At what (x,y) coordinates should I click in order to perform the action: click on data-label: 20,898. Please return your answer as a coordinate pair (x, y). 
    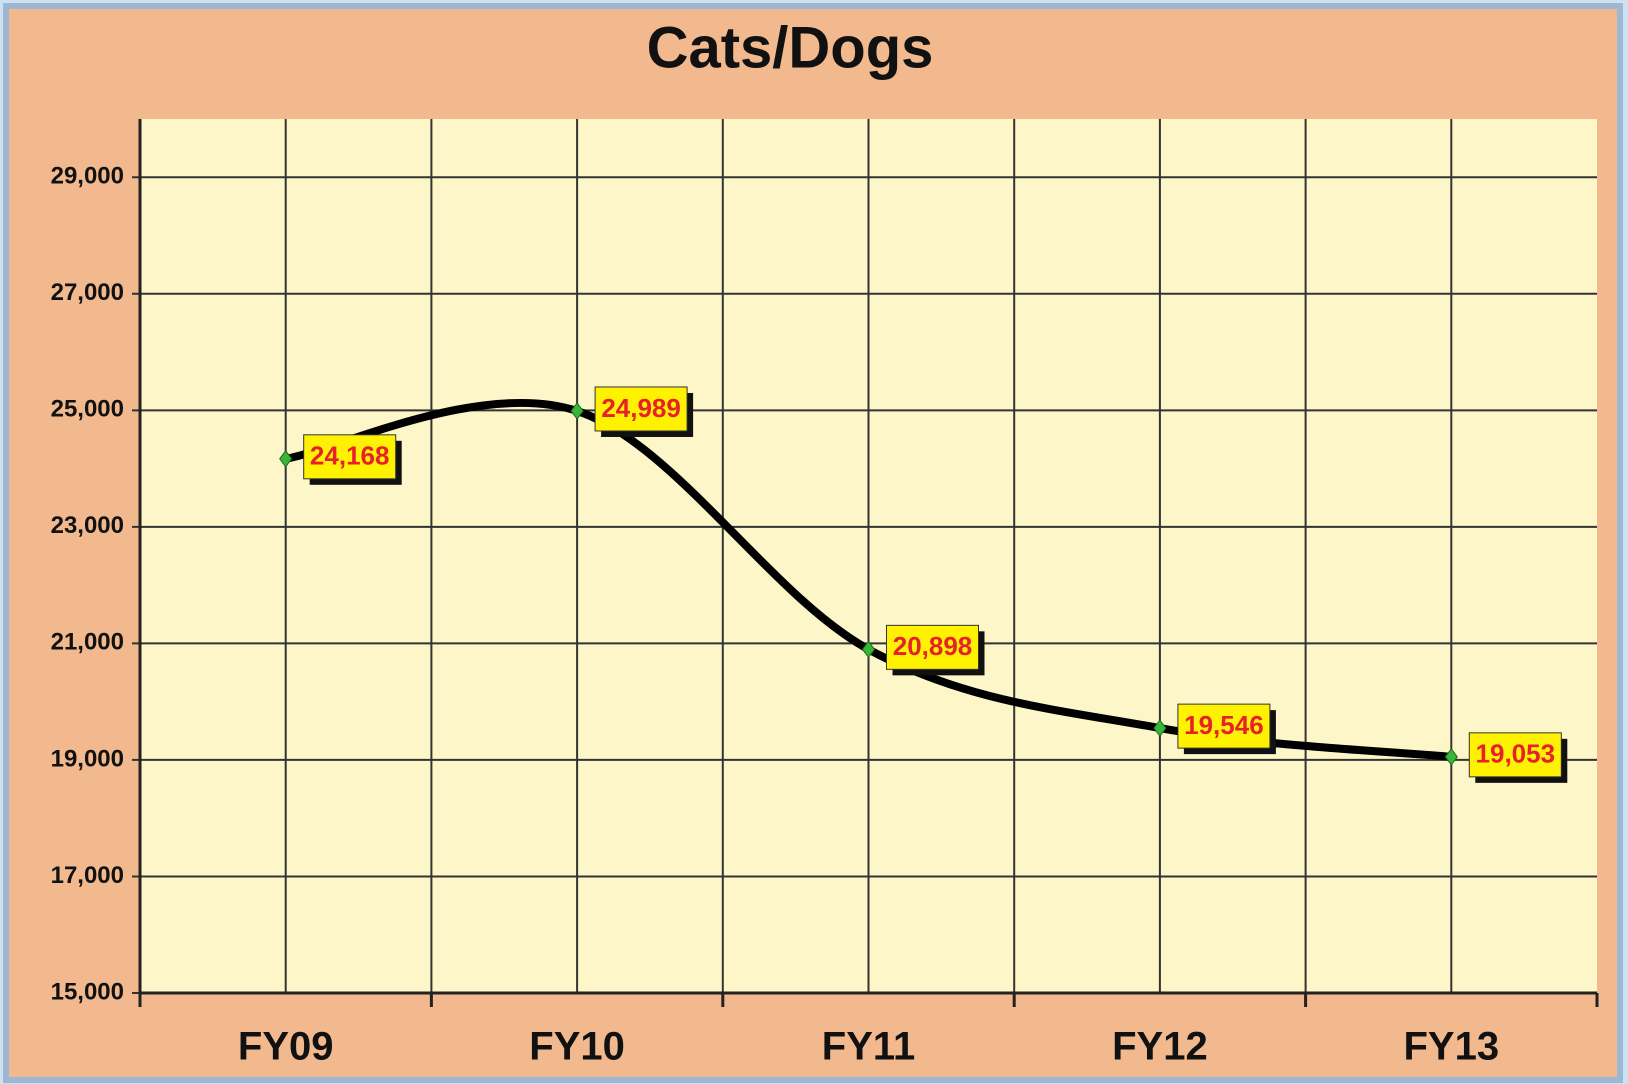
    Looking at the image, I should click on (933, 646).